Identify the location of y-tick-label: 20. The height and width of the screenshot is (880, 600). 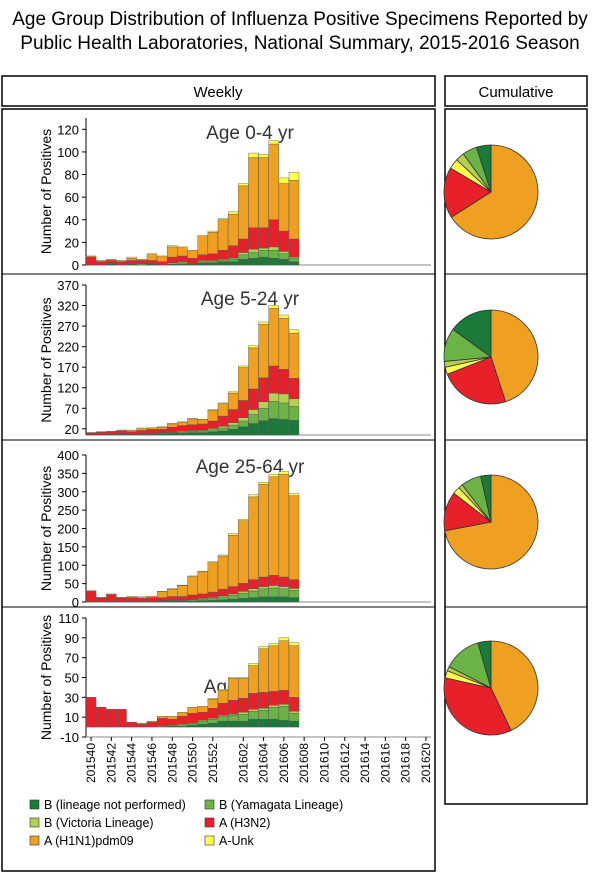
(72, 429).